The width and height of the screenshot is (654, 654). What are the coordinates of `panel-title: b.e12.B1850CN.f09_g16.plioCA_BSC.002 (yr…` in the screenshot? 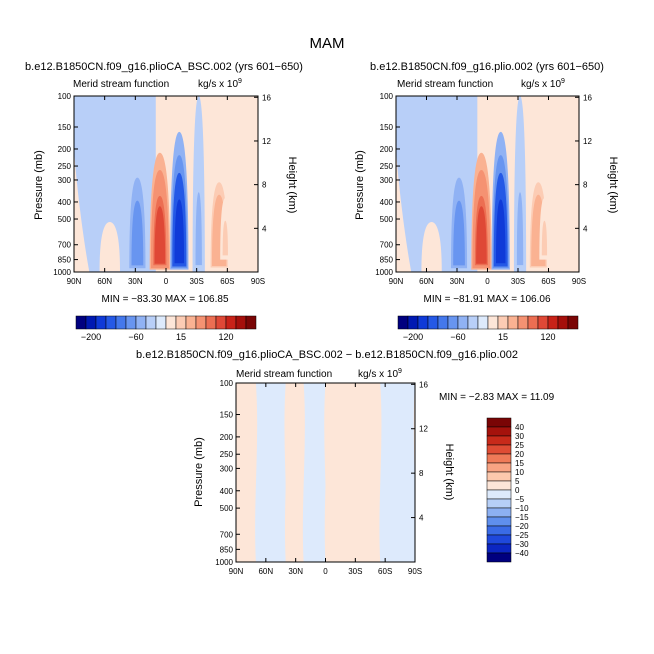 It's located at (164, 67).